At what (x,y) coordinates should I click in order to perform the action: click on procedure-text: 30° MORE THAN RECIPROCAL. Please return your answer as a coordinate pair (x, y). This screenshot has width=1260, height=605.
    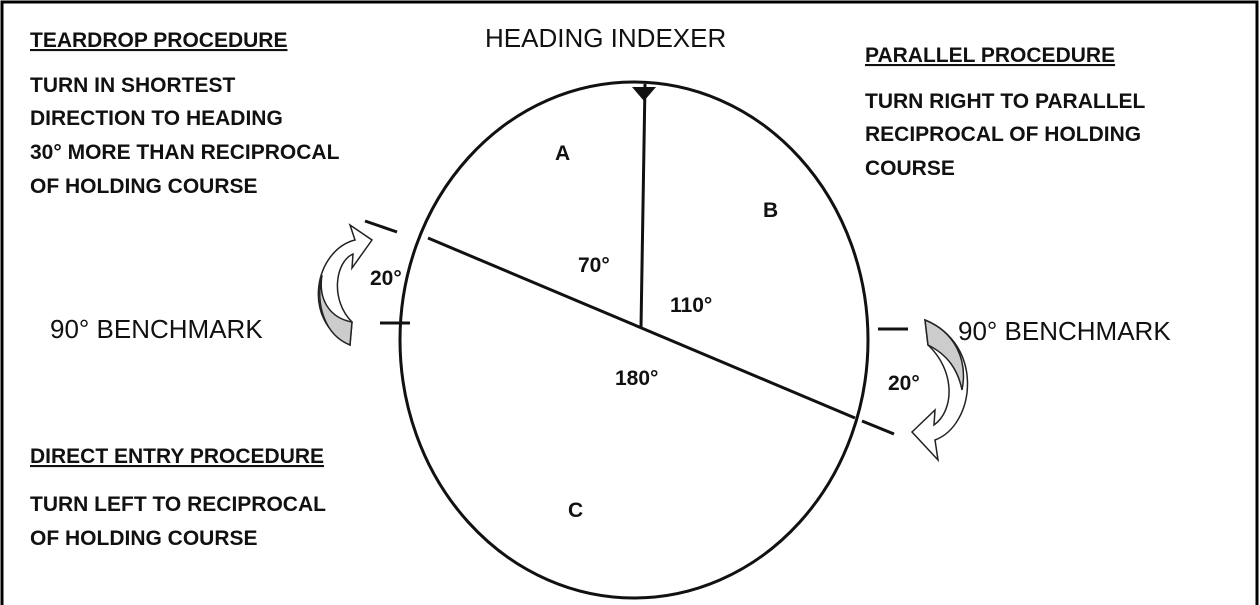
    Looking at the image, I should click on (185, 152).